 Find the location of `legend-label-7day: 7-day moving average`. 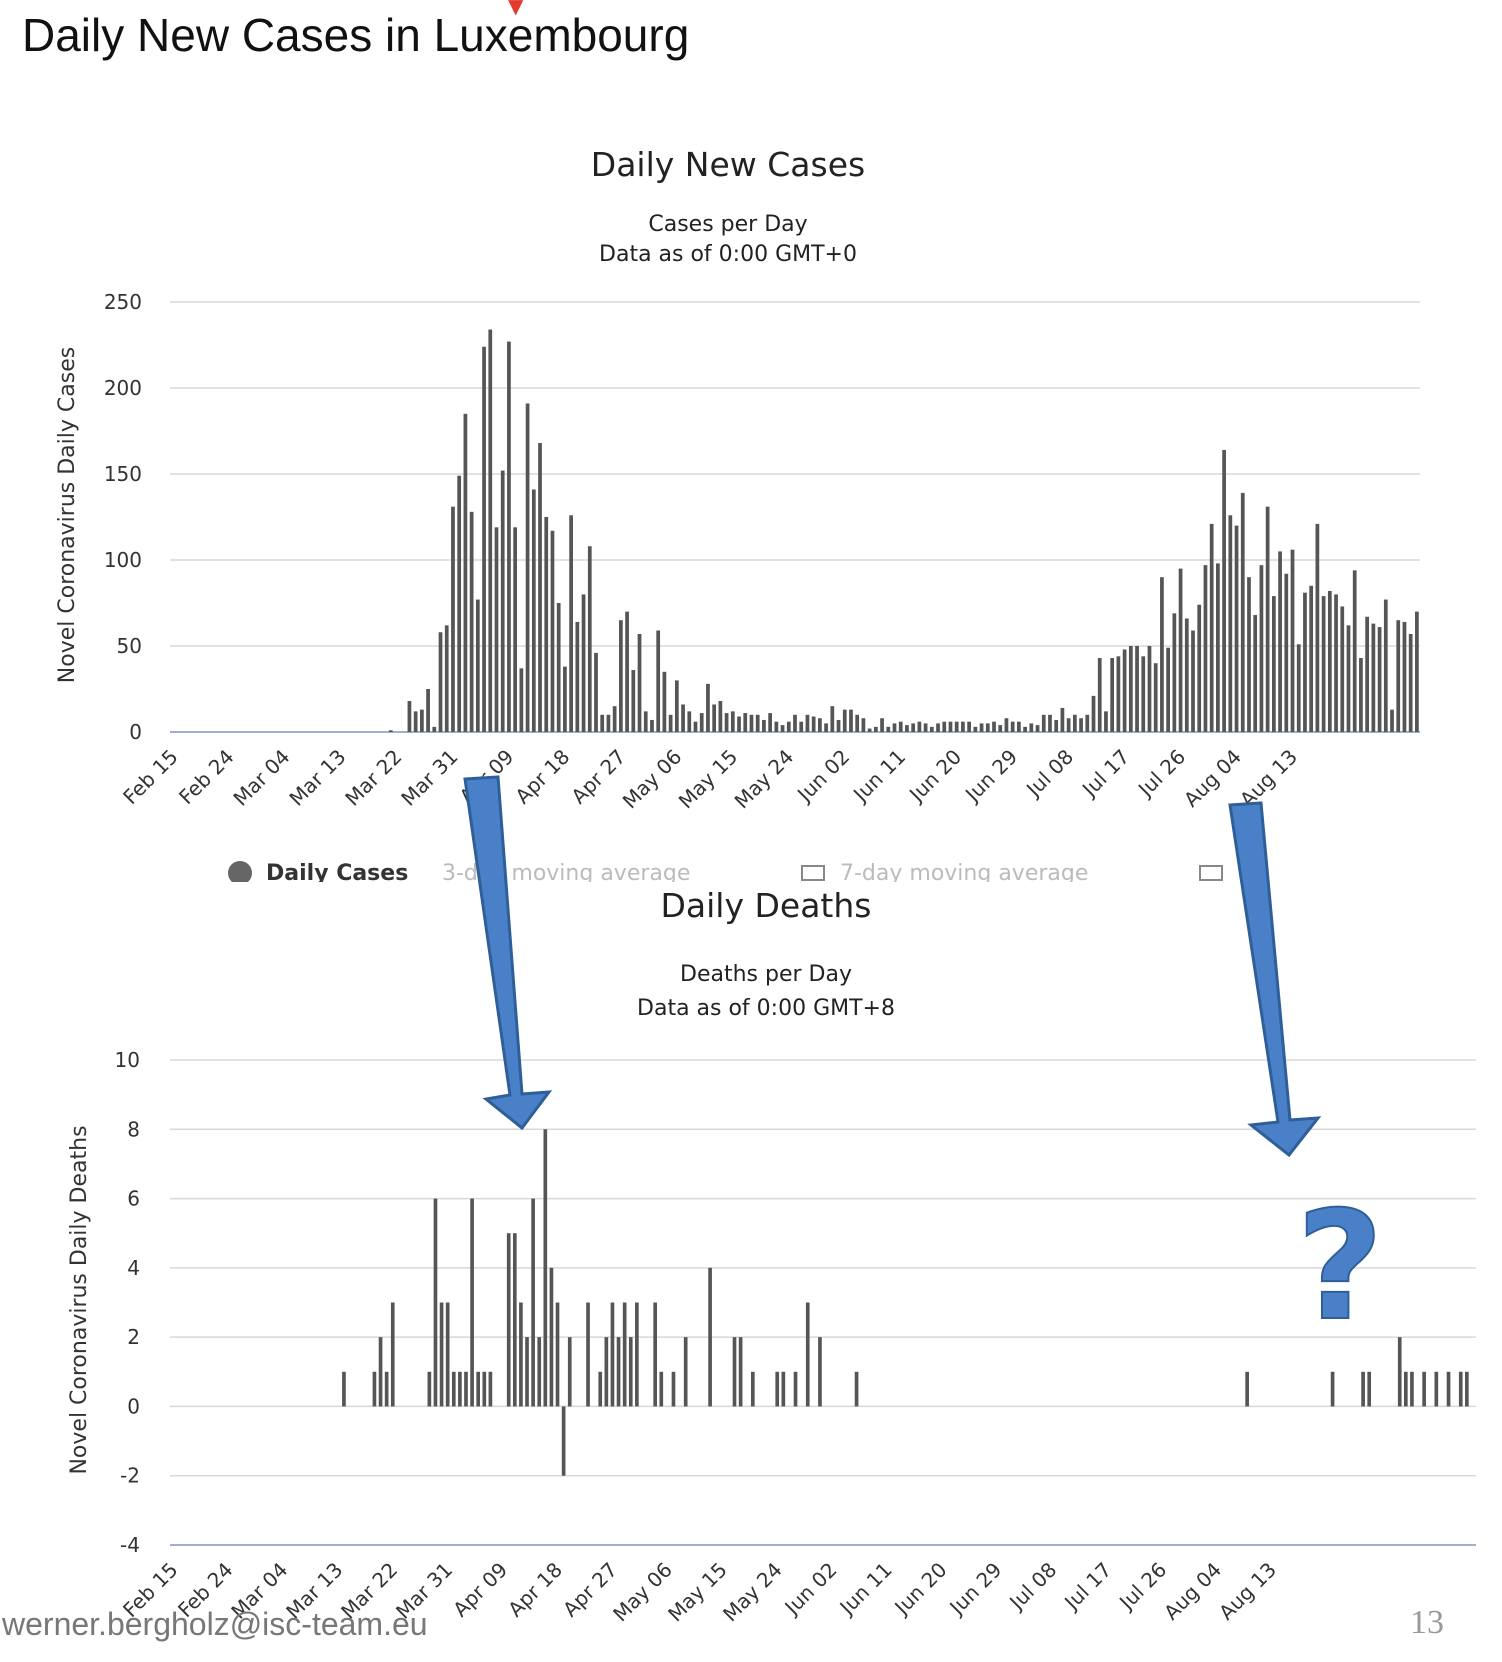

legend-label-7day: 7-day moving average is located at coordinates (964, 873).